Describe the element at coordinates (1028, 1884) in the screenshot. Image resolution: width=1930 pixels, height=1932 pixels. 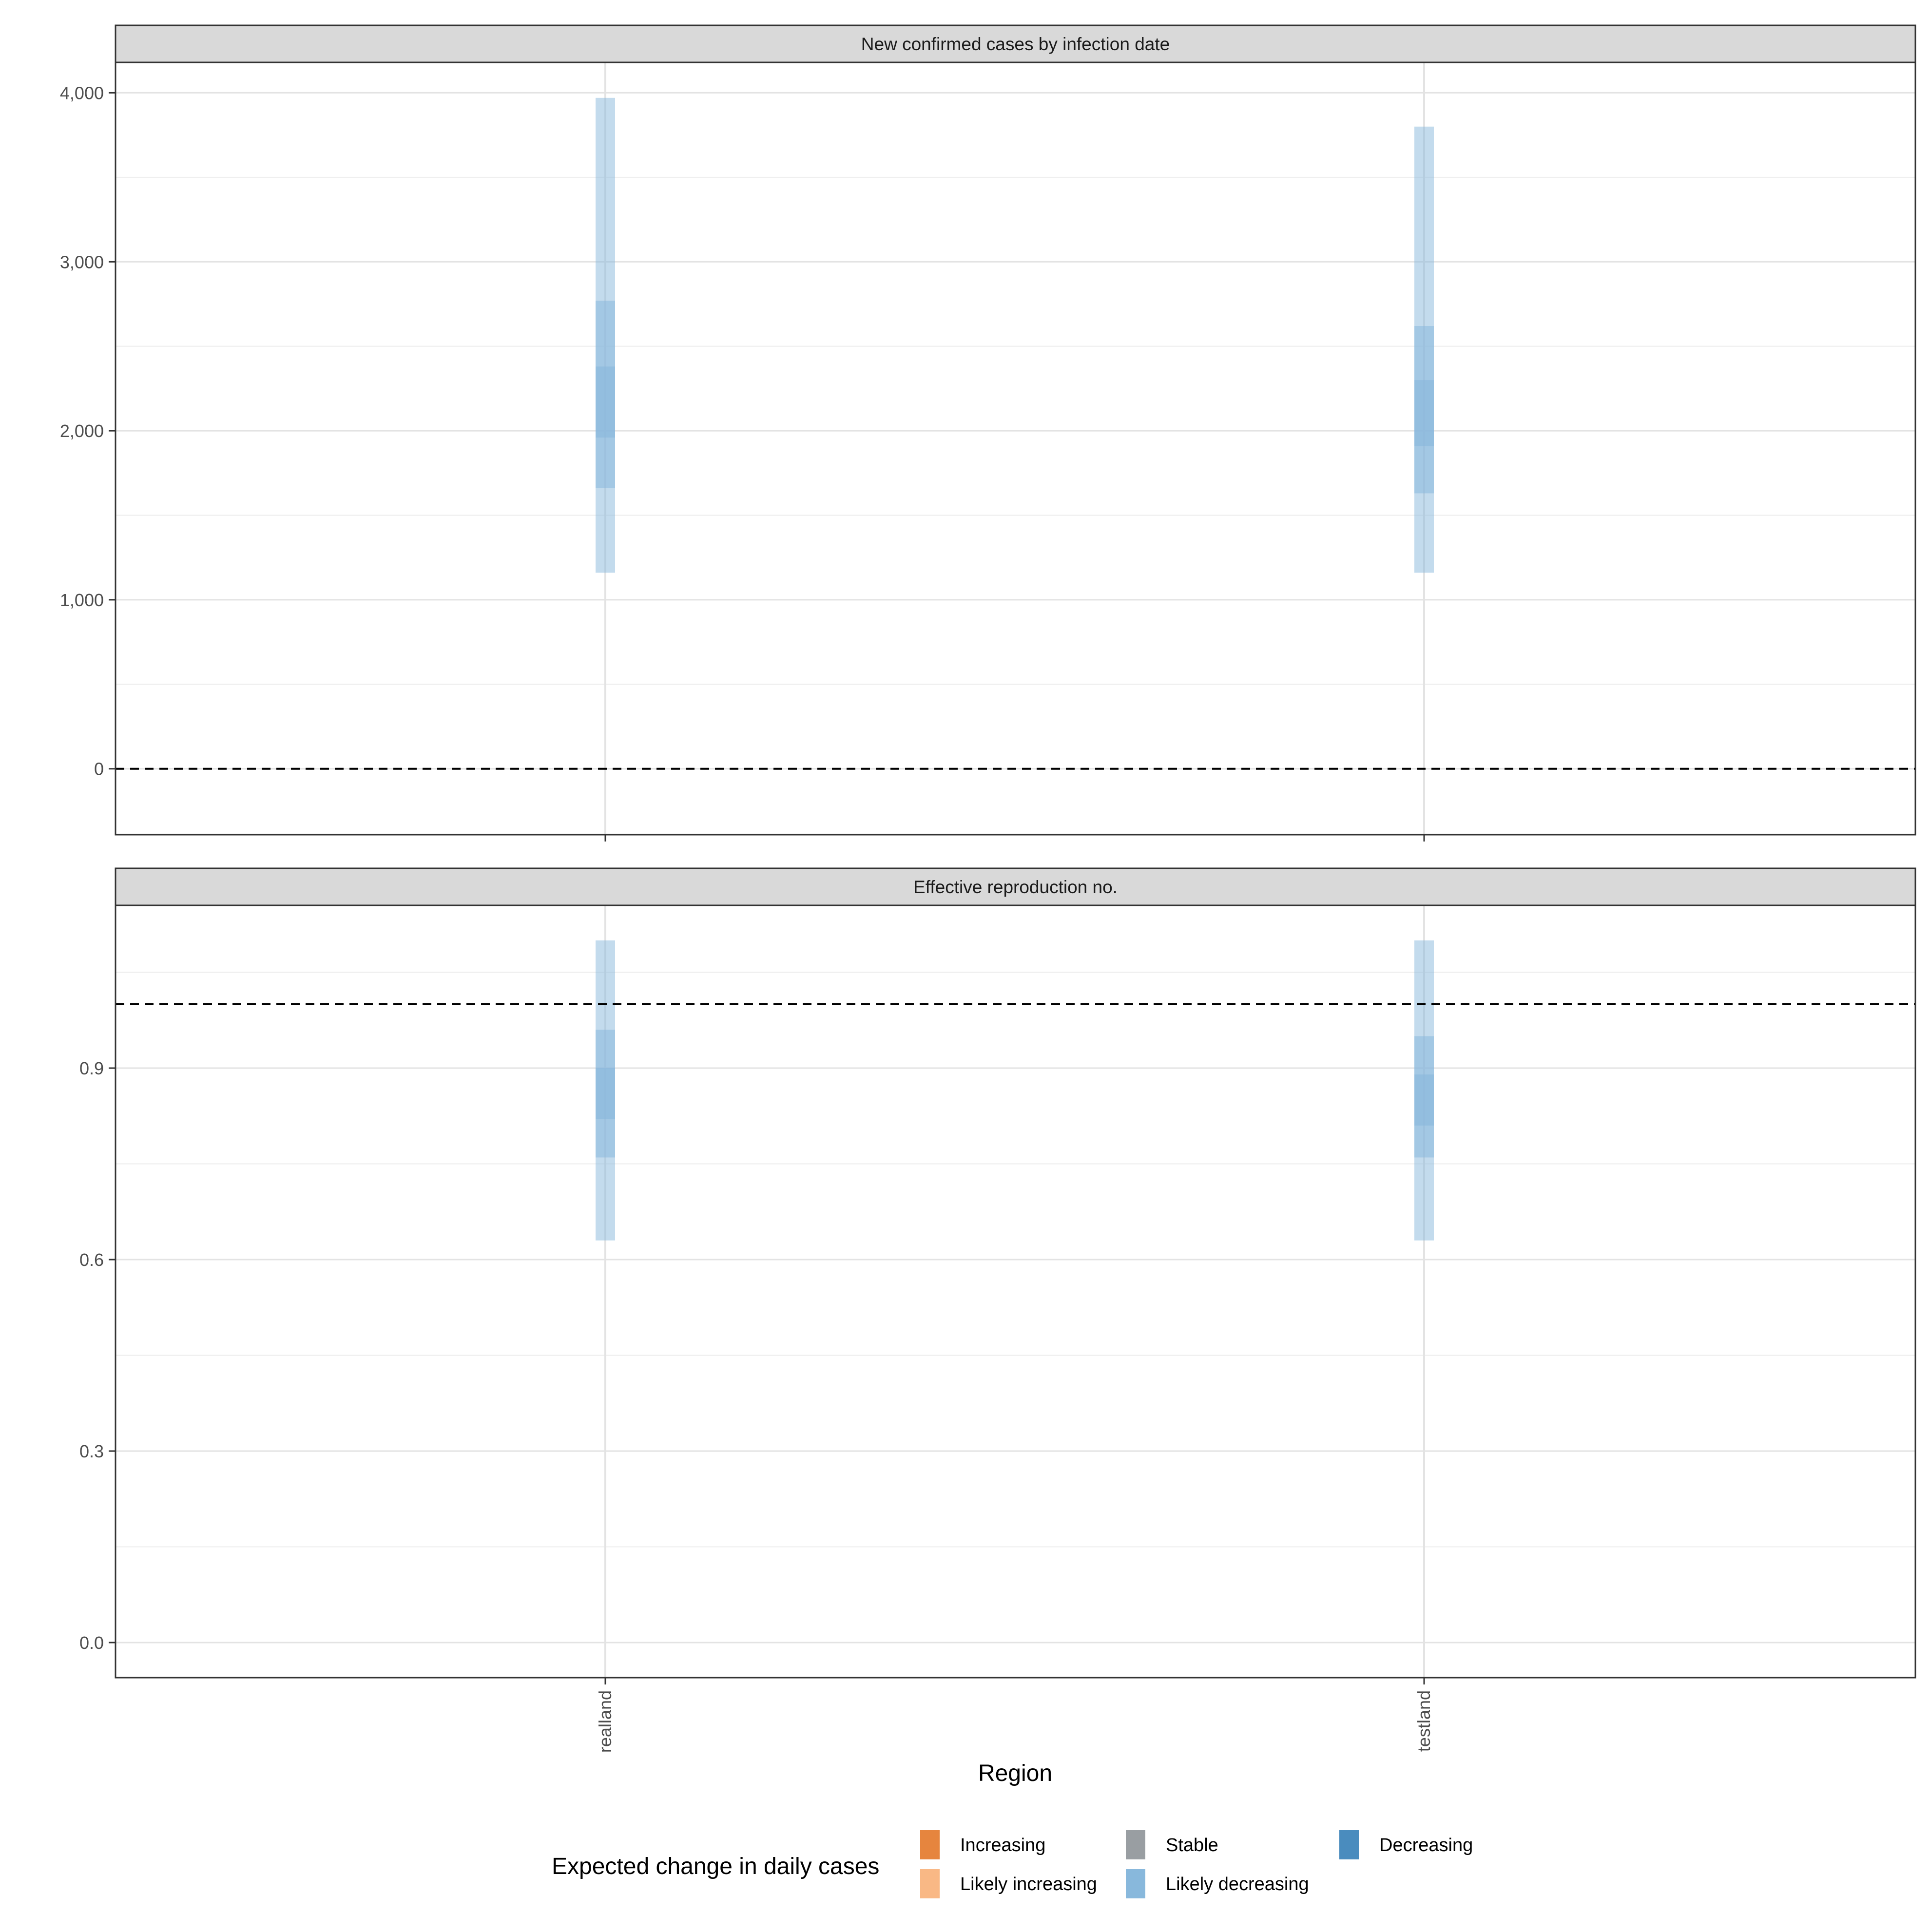
I see `legend-label: Likely increasing` at that location.